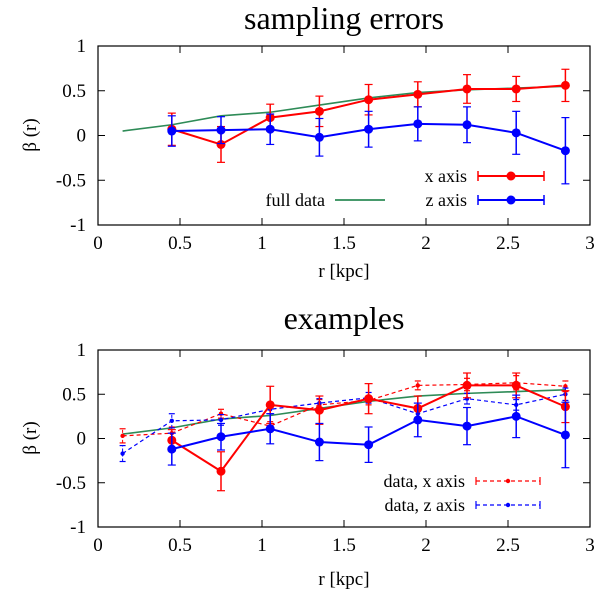  What do you see at coordinates (425, 505) in the screenshot?
I see `legend-label: data, z axis` at bounding box center [425, 505].